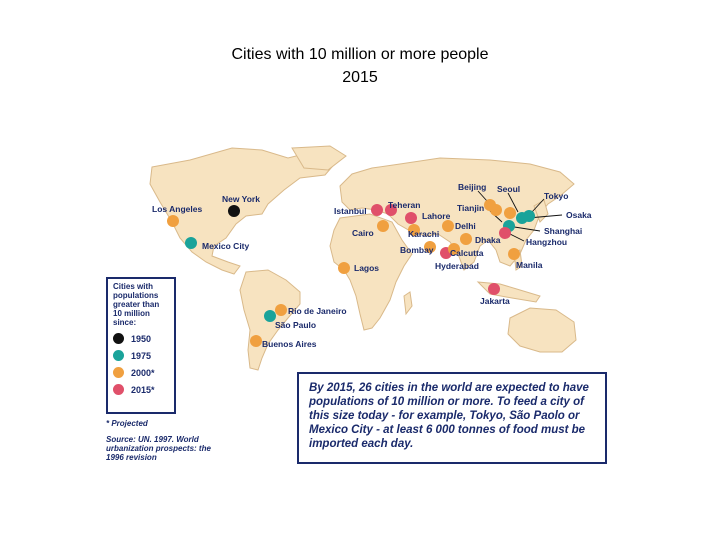 The width and height of the screenshot is (720, 540). I want to click on city-label: Seoul, so click(508, 189).